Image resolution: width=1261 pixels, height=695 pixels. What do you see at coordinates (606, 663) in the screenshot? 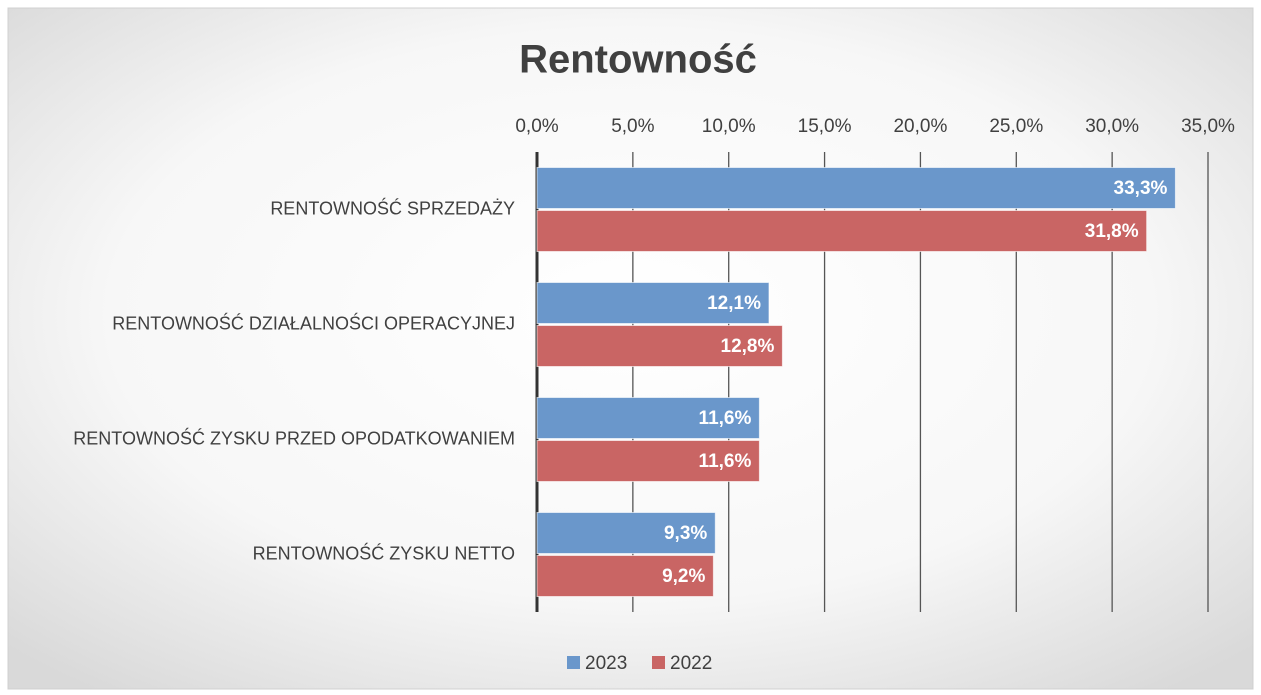
I see `legend-label: 2023` at bounding box center [606, 663].